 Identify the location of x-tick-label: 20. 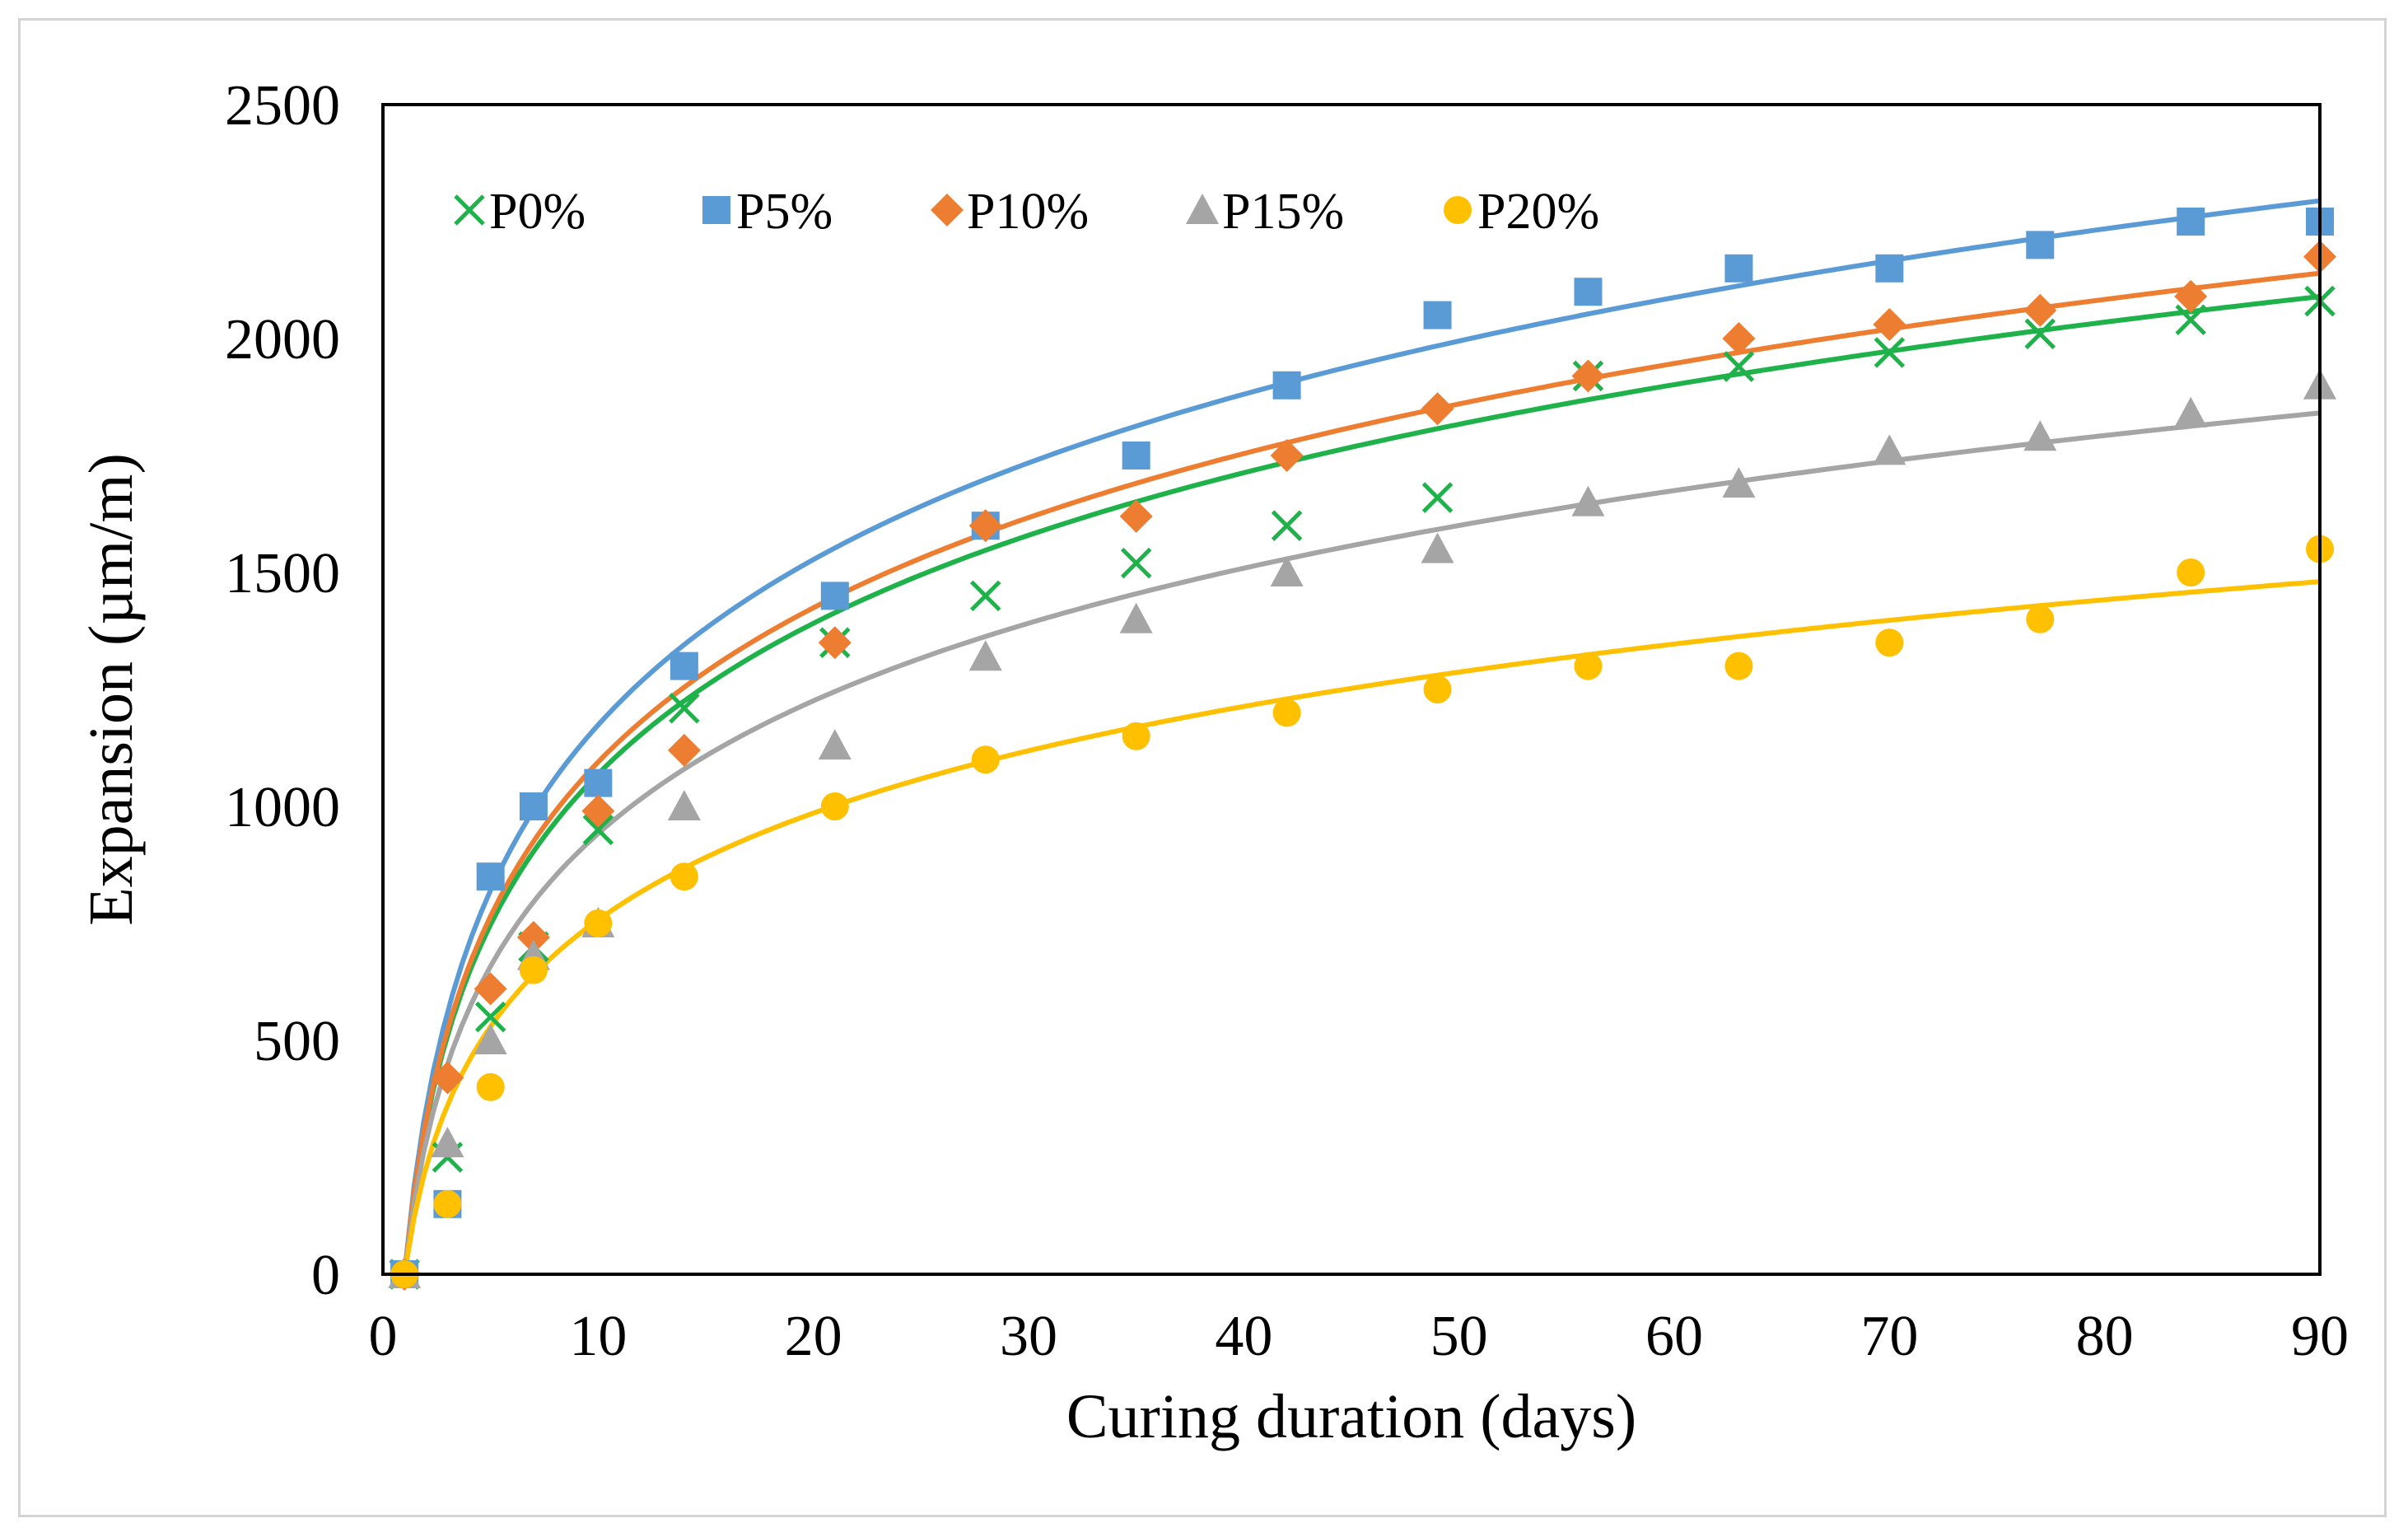
(813, 1336).